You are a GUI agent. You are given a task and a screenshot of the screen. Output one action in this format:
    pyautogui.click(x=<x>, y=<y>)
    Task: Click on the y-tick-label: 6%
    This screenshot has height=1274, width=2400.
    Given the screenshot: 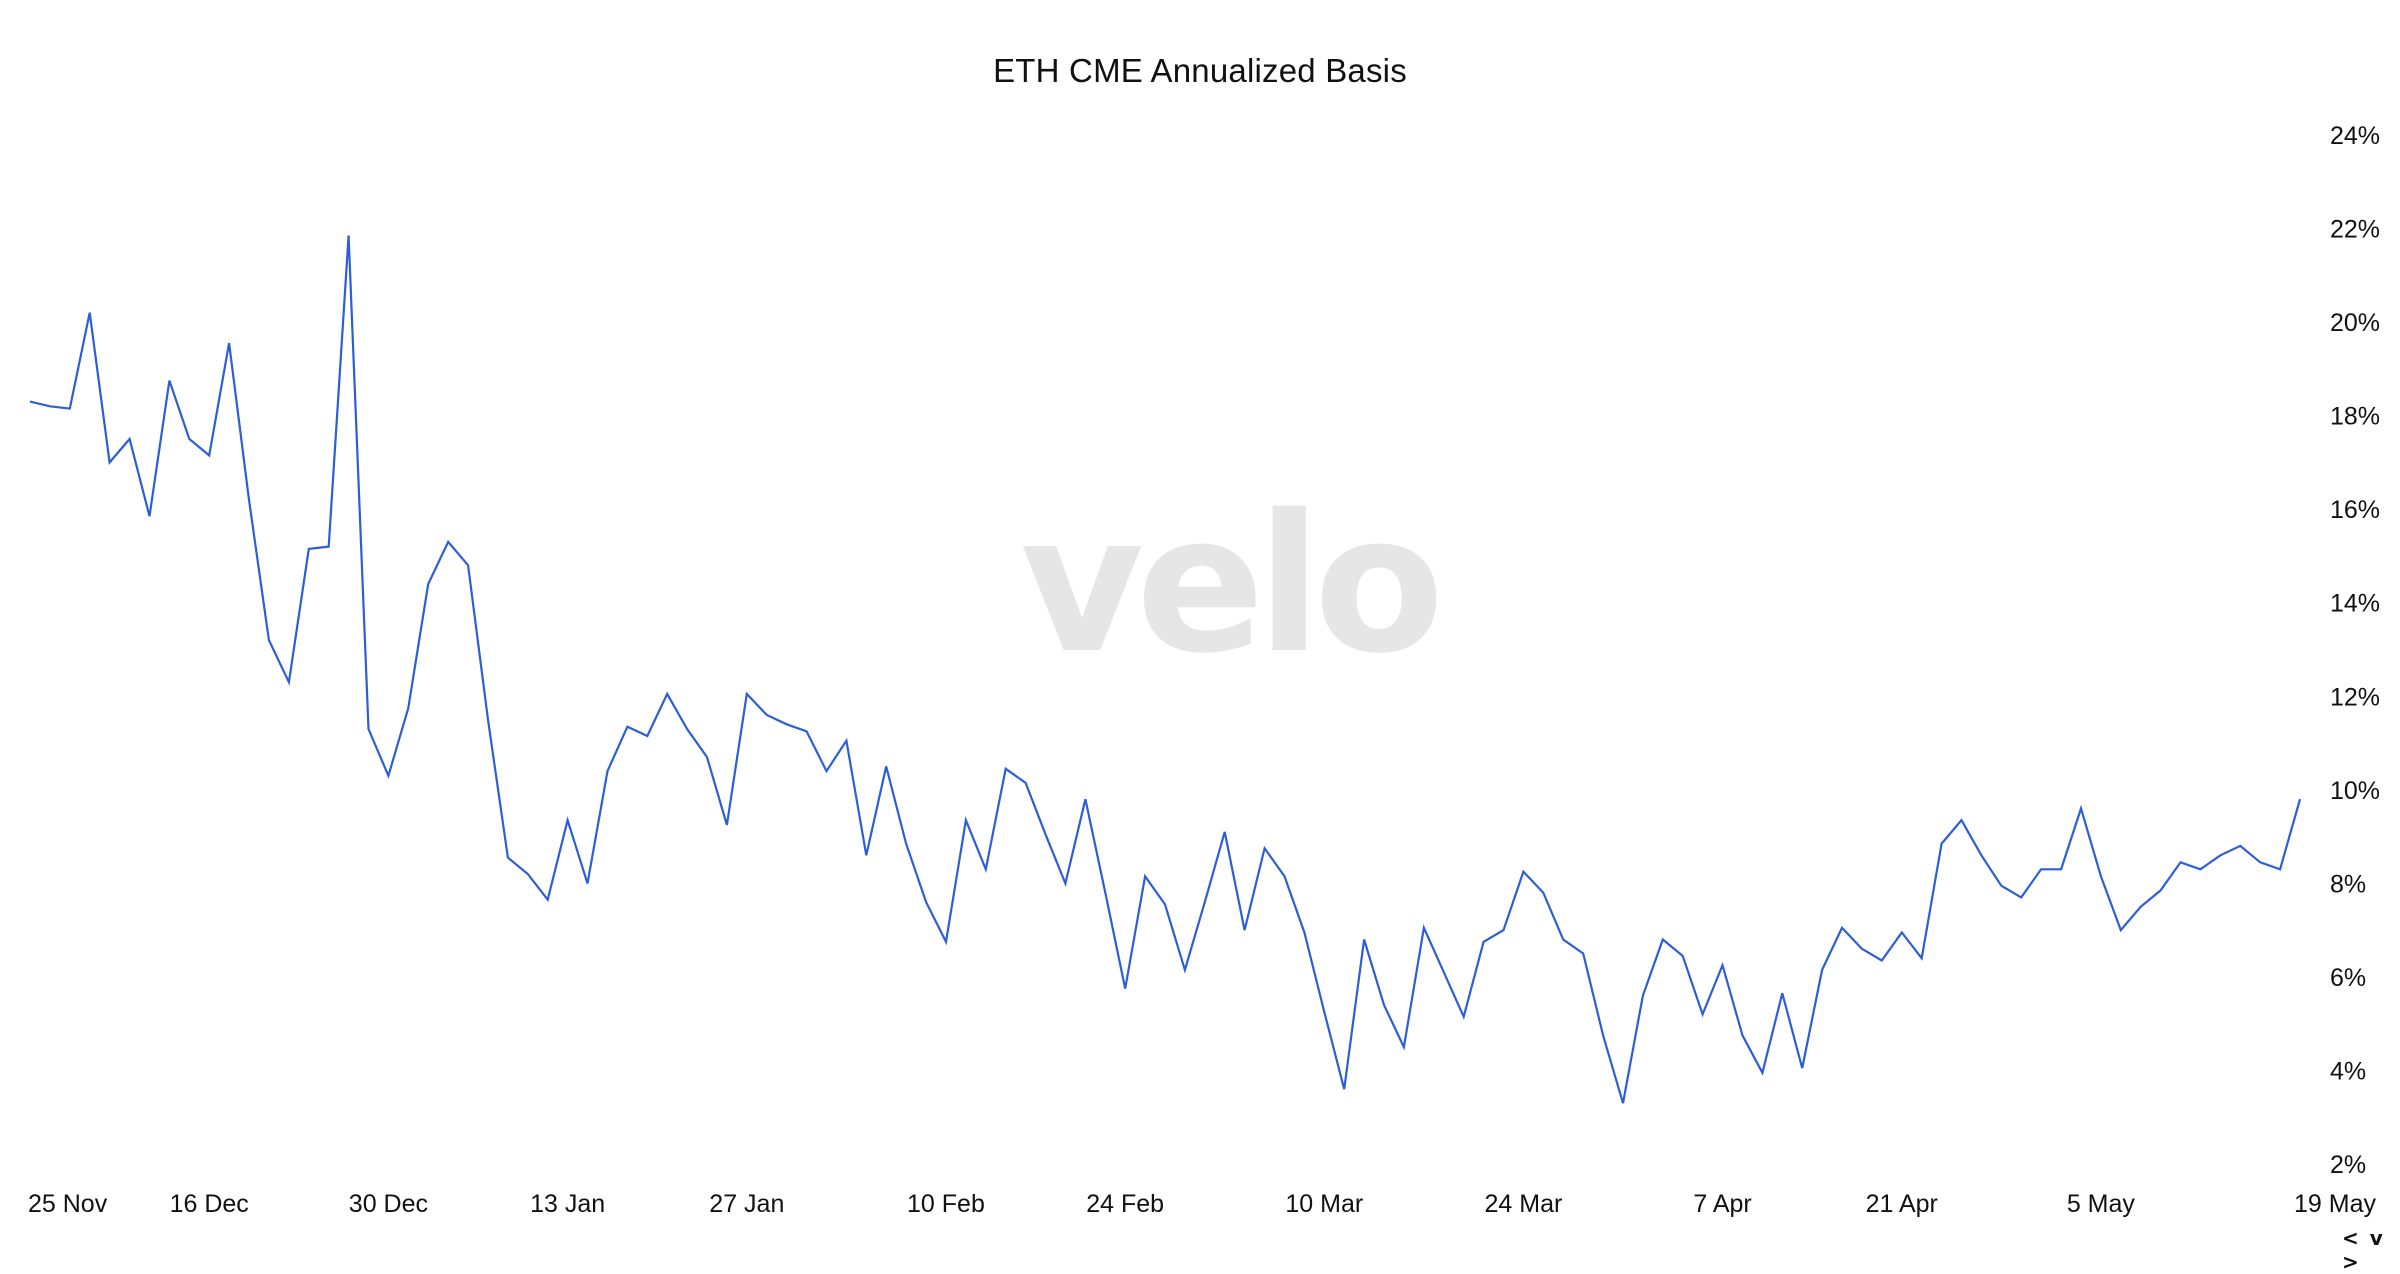 What is the action you would take?
    pyautogui.click(x=2348, y=978)
    